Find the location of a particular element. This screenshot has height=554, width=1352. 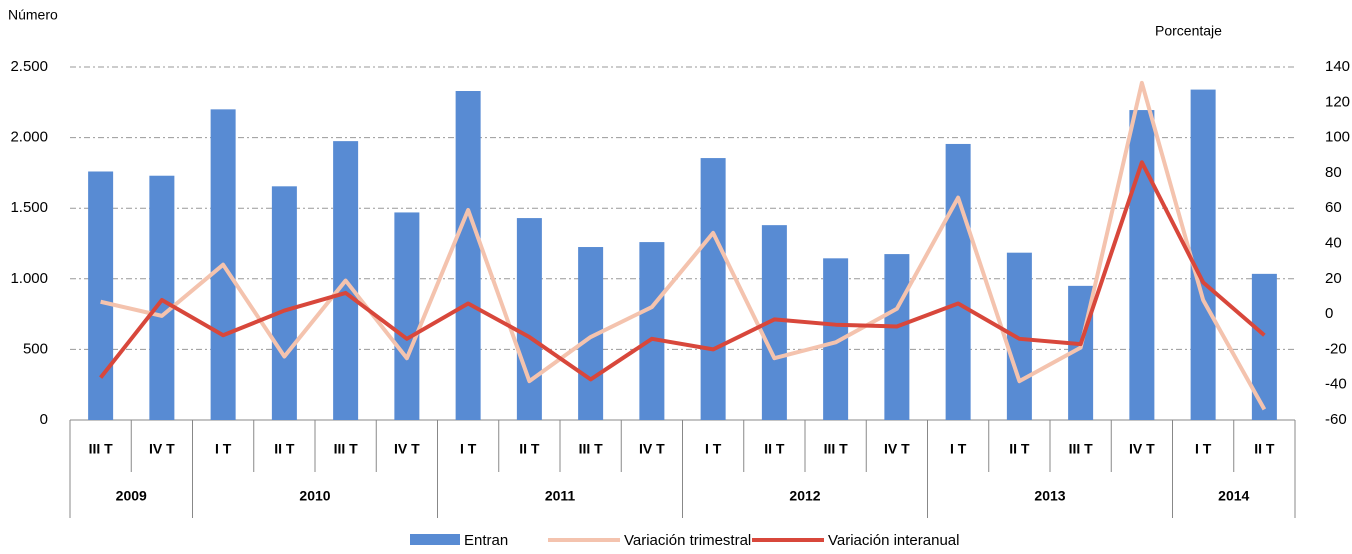

y2-tick-label: 40 is located at coordinates (1333, 242).